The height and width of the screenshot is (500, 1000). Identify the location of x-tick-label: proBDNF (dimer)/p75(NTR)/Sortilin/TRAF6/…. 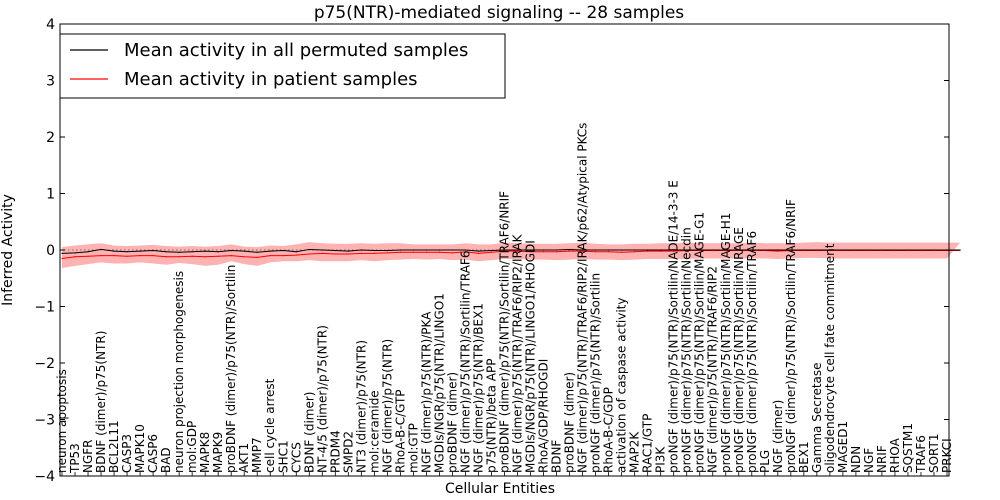
(505, 332).